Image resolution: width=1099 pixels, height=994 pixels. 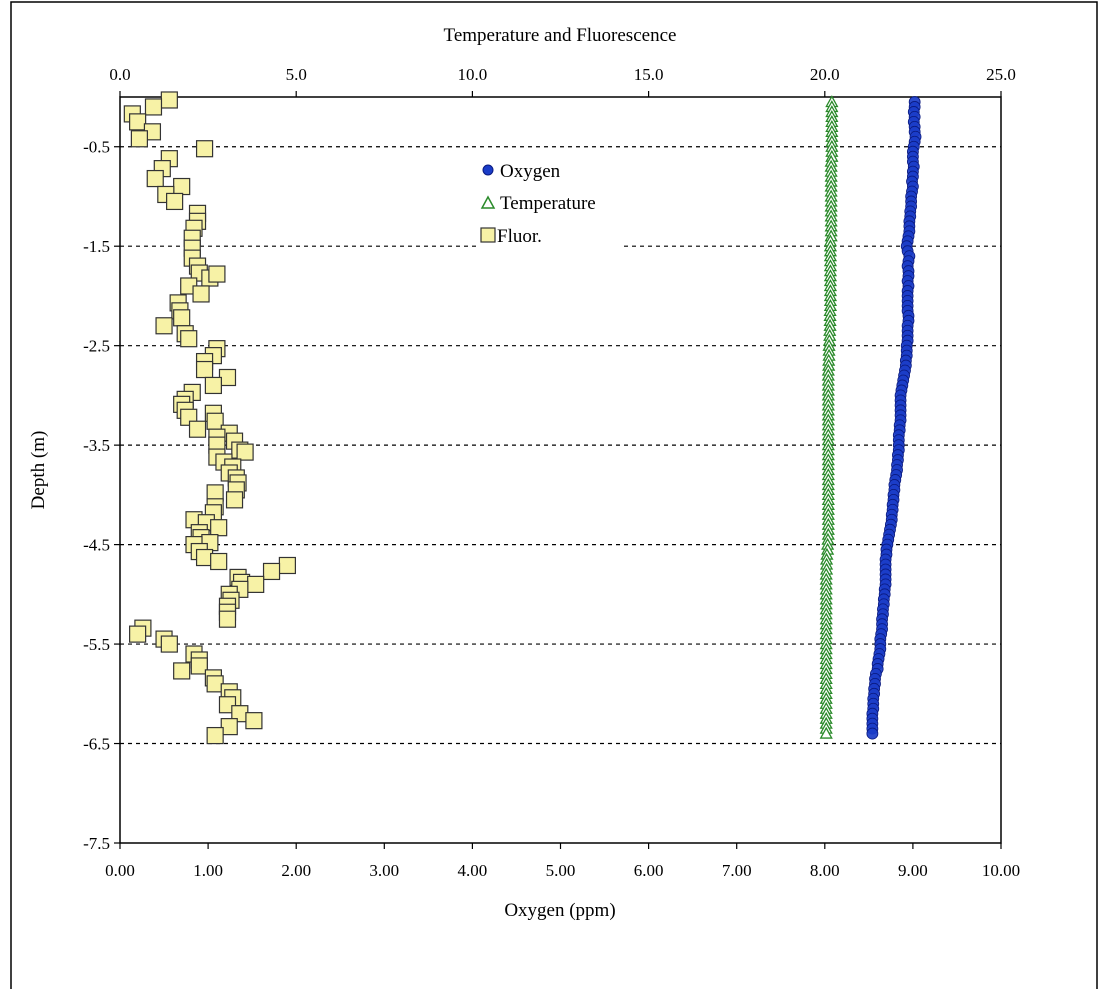 What do you see at coordinates (488, 235) in the screenshot?
I see `legend-fluor-marker` at bounding box center [488, 235].